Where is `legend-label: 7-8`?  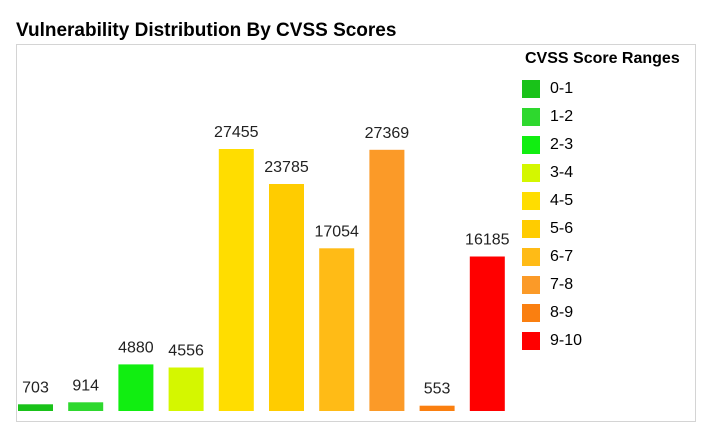 legend-label: 7-8 is located at coordinates (562, 284).